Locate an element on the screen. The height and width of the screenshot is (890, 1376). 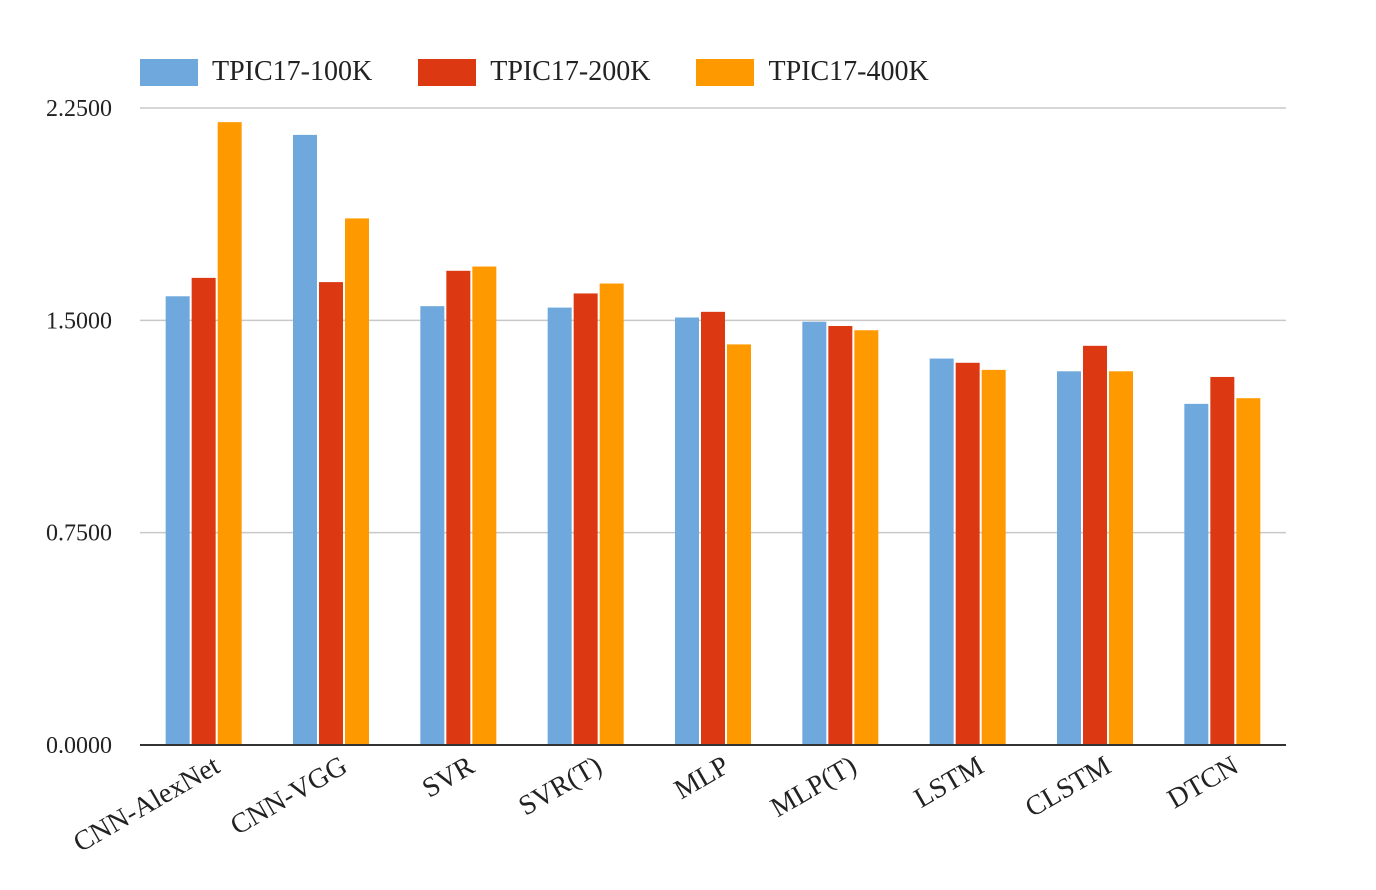
x-tick-label: MLP is located at coordinates (701, 778).